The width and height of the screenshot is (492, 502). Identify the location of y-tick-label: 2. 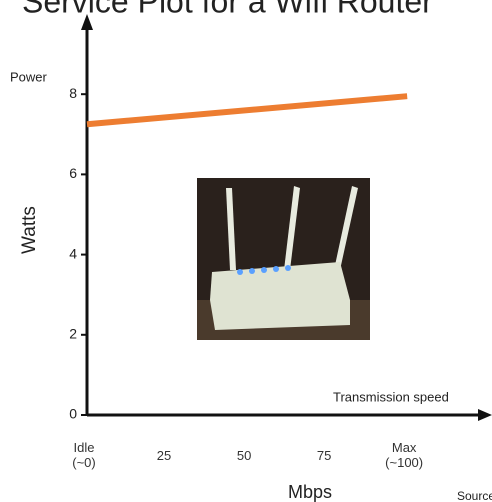
(73, 334).